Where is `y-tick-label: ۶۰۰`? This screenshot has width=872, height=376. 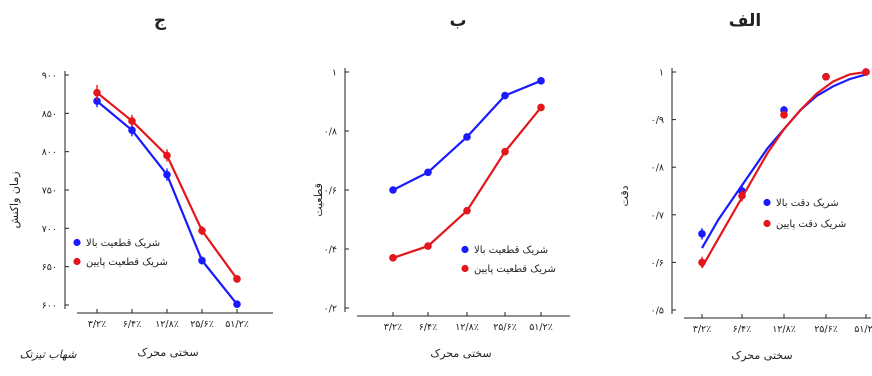
y-tick-label: ۶۰۰ is located at coordinates (49, 306).